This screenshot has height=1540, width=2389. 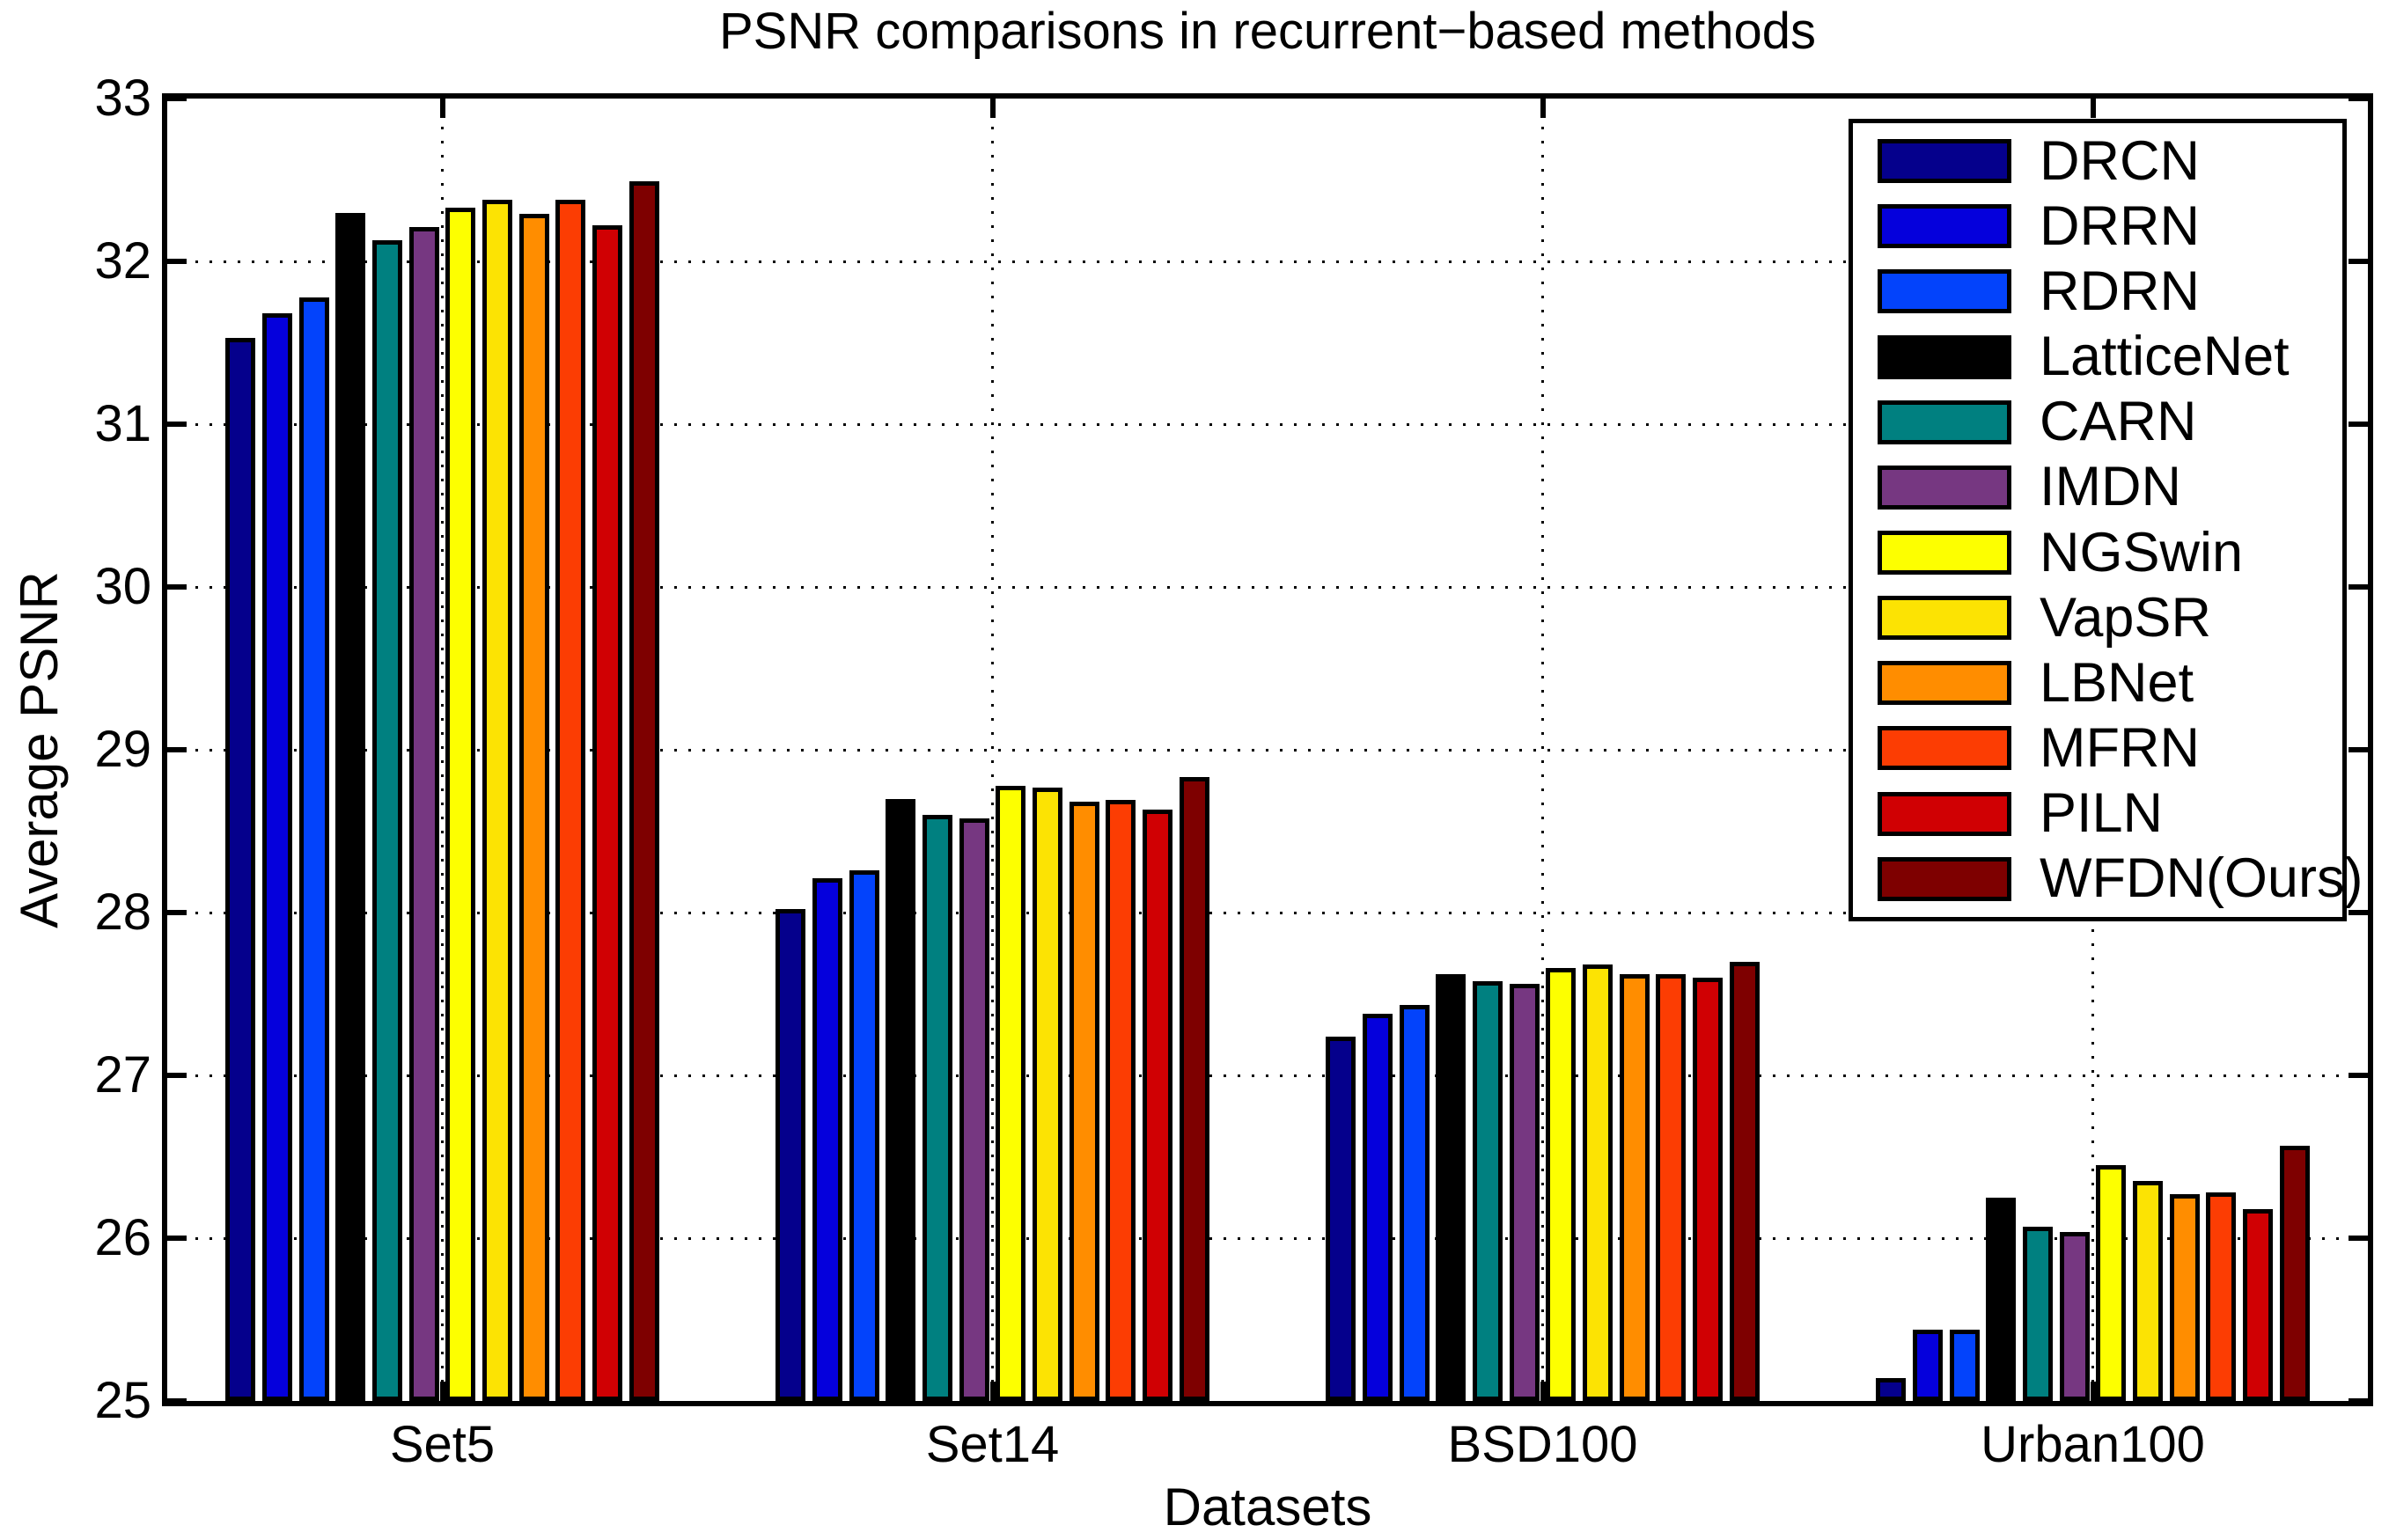 I want to click on bar-lbnet-bsd100, so click(x=1635, y=1187).